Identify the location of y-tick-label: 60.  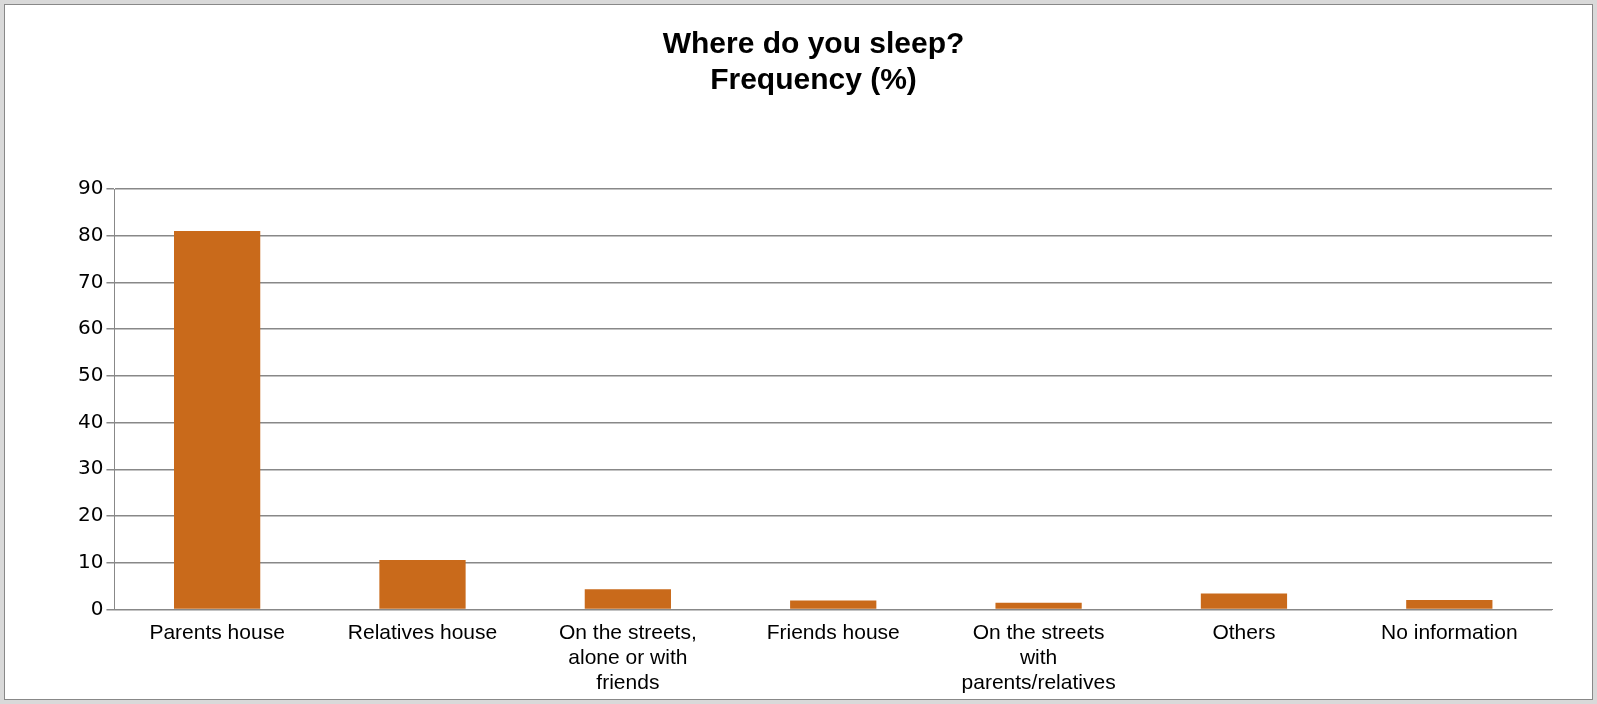
(91, 327).